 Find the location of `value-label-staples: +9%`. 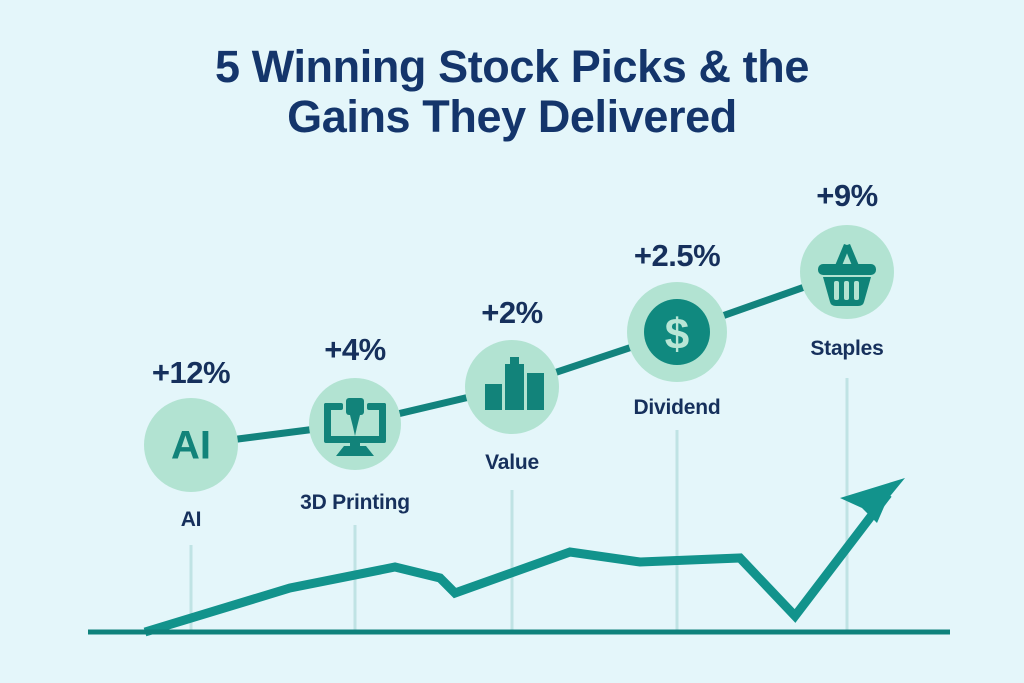

value-label-staples: +9% is located at coordinates (847, 195).